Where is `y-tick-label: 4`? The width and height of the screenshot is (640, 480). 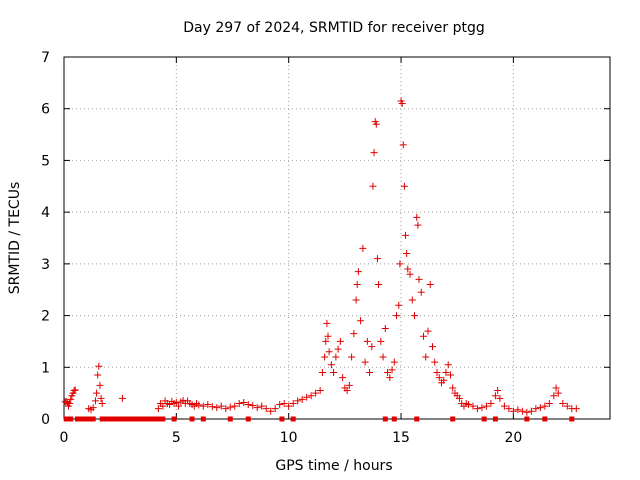
y-tick-label: 4 is located at coordinates (45, 213).